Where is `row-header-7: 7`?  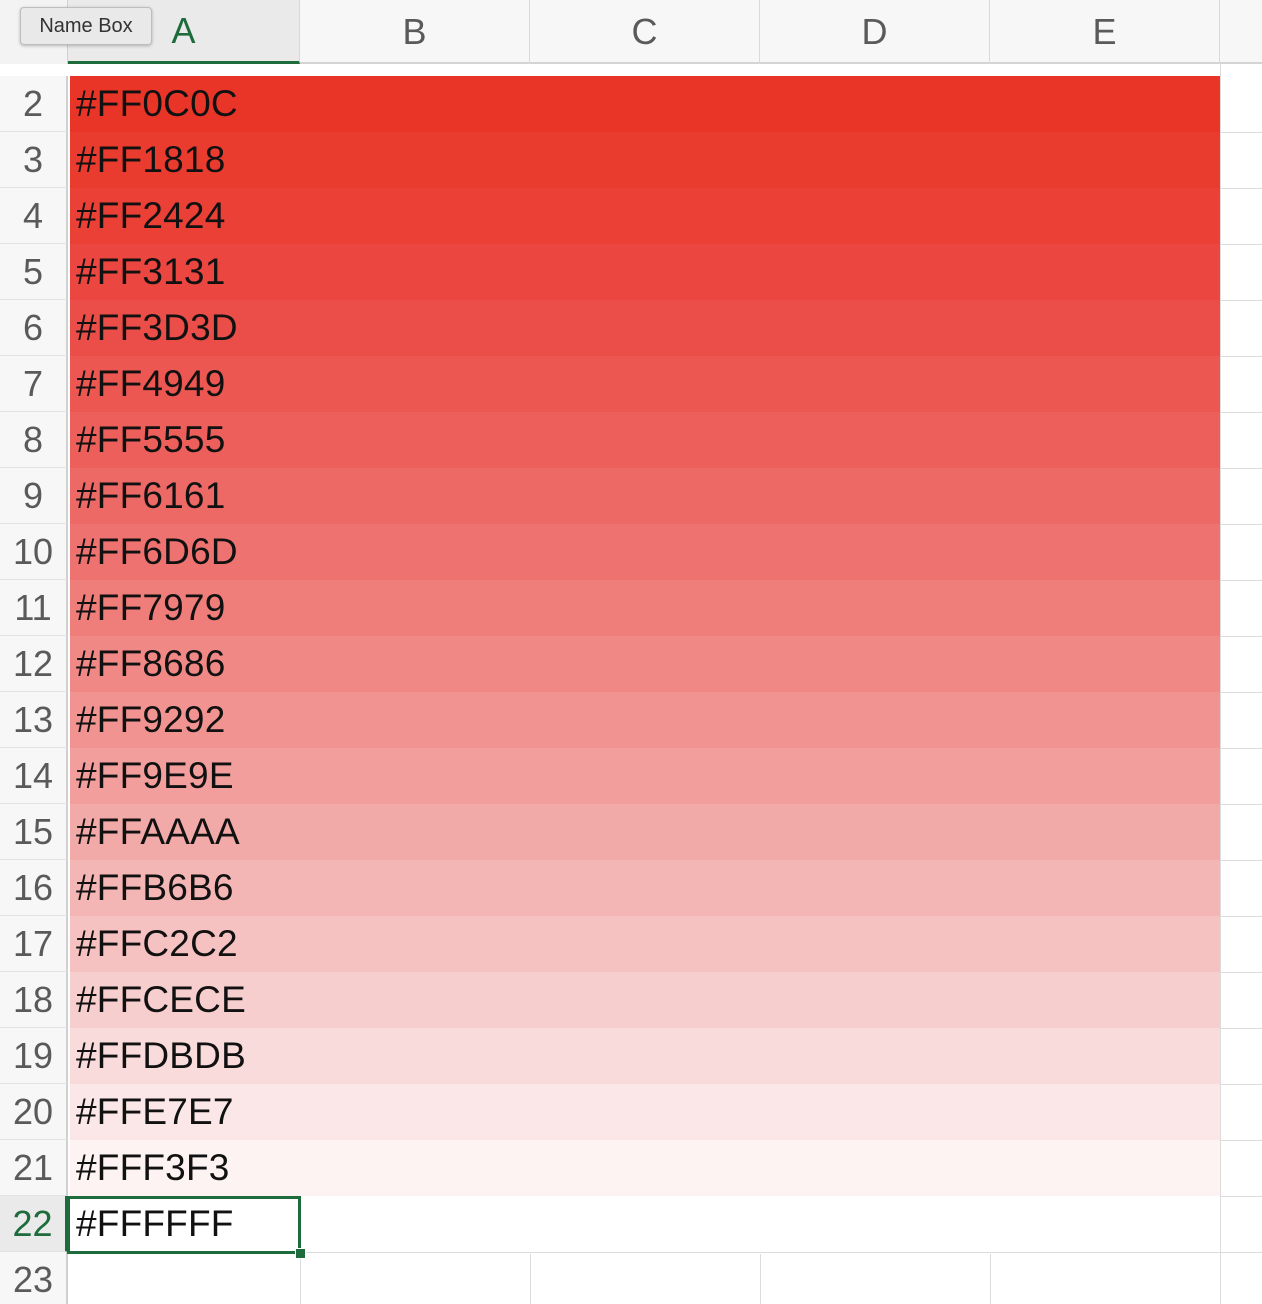
row-header-7: 7 is located at coordinates (34, 384).